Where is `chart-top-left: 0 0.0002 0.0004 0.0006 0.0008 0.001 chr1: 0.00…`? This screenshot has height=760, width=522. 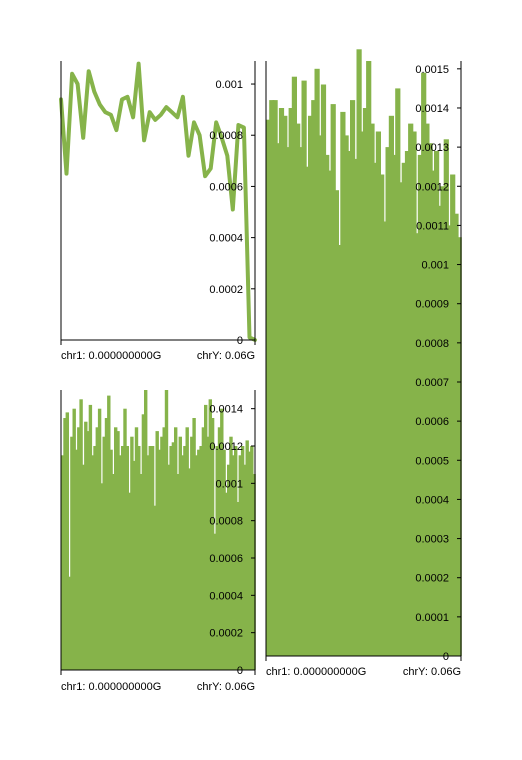 chart-top-left: 0 0.0002 0.0004 0.0006 0.0008 0.001 chr1: 0.00… is located at coordinates (157, 211).